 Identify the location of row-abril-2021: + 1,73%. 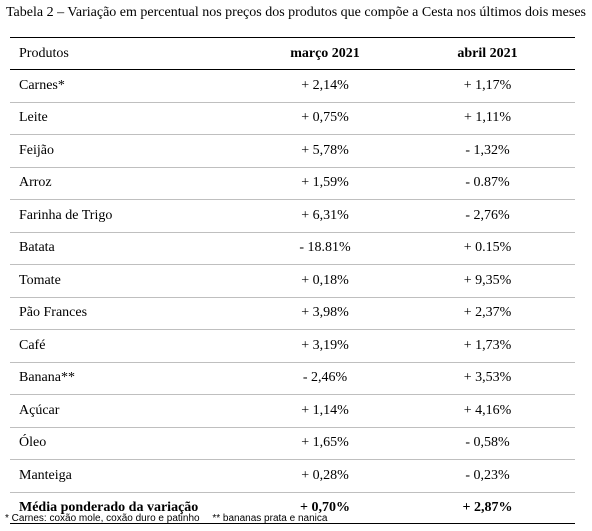
(487, 346).